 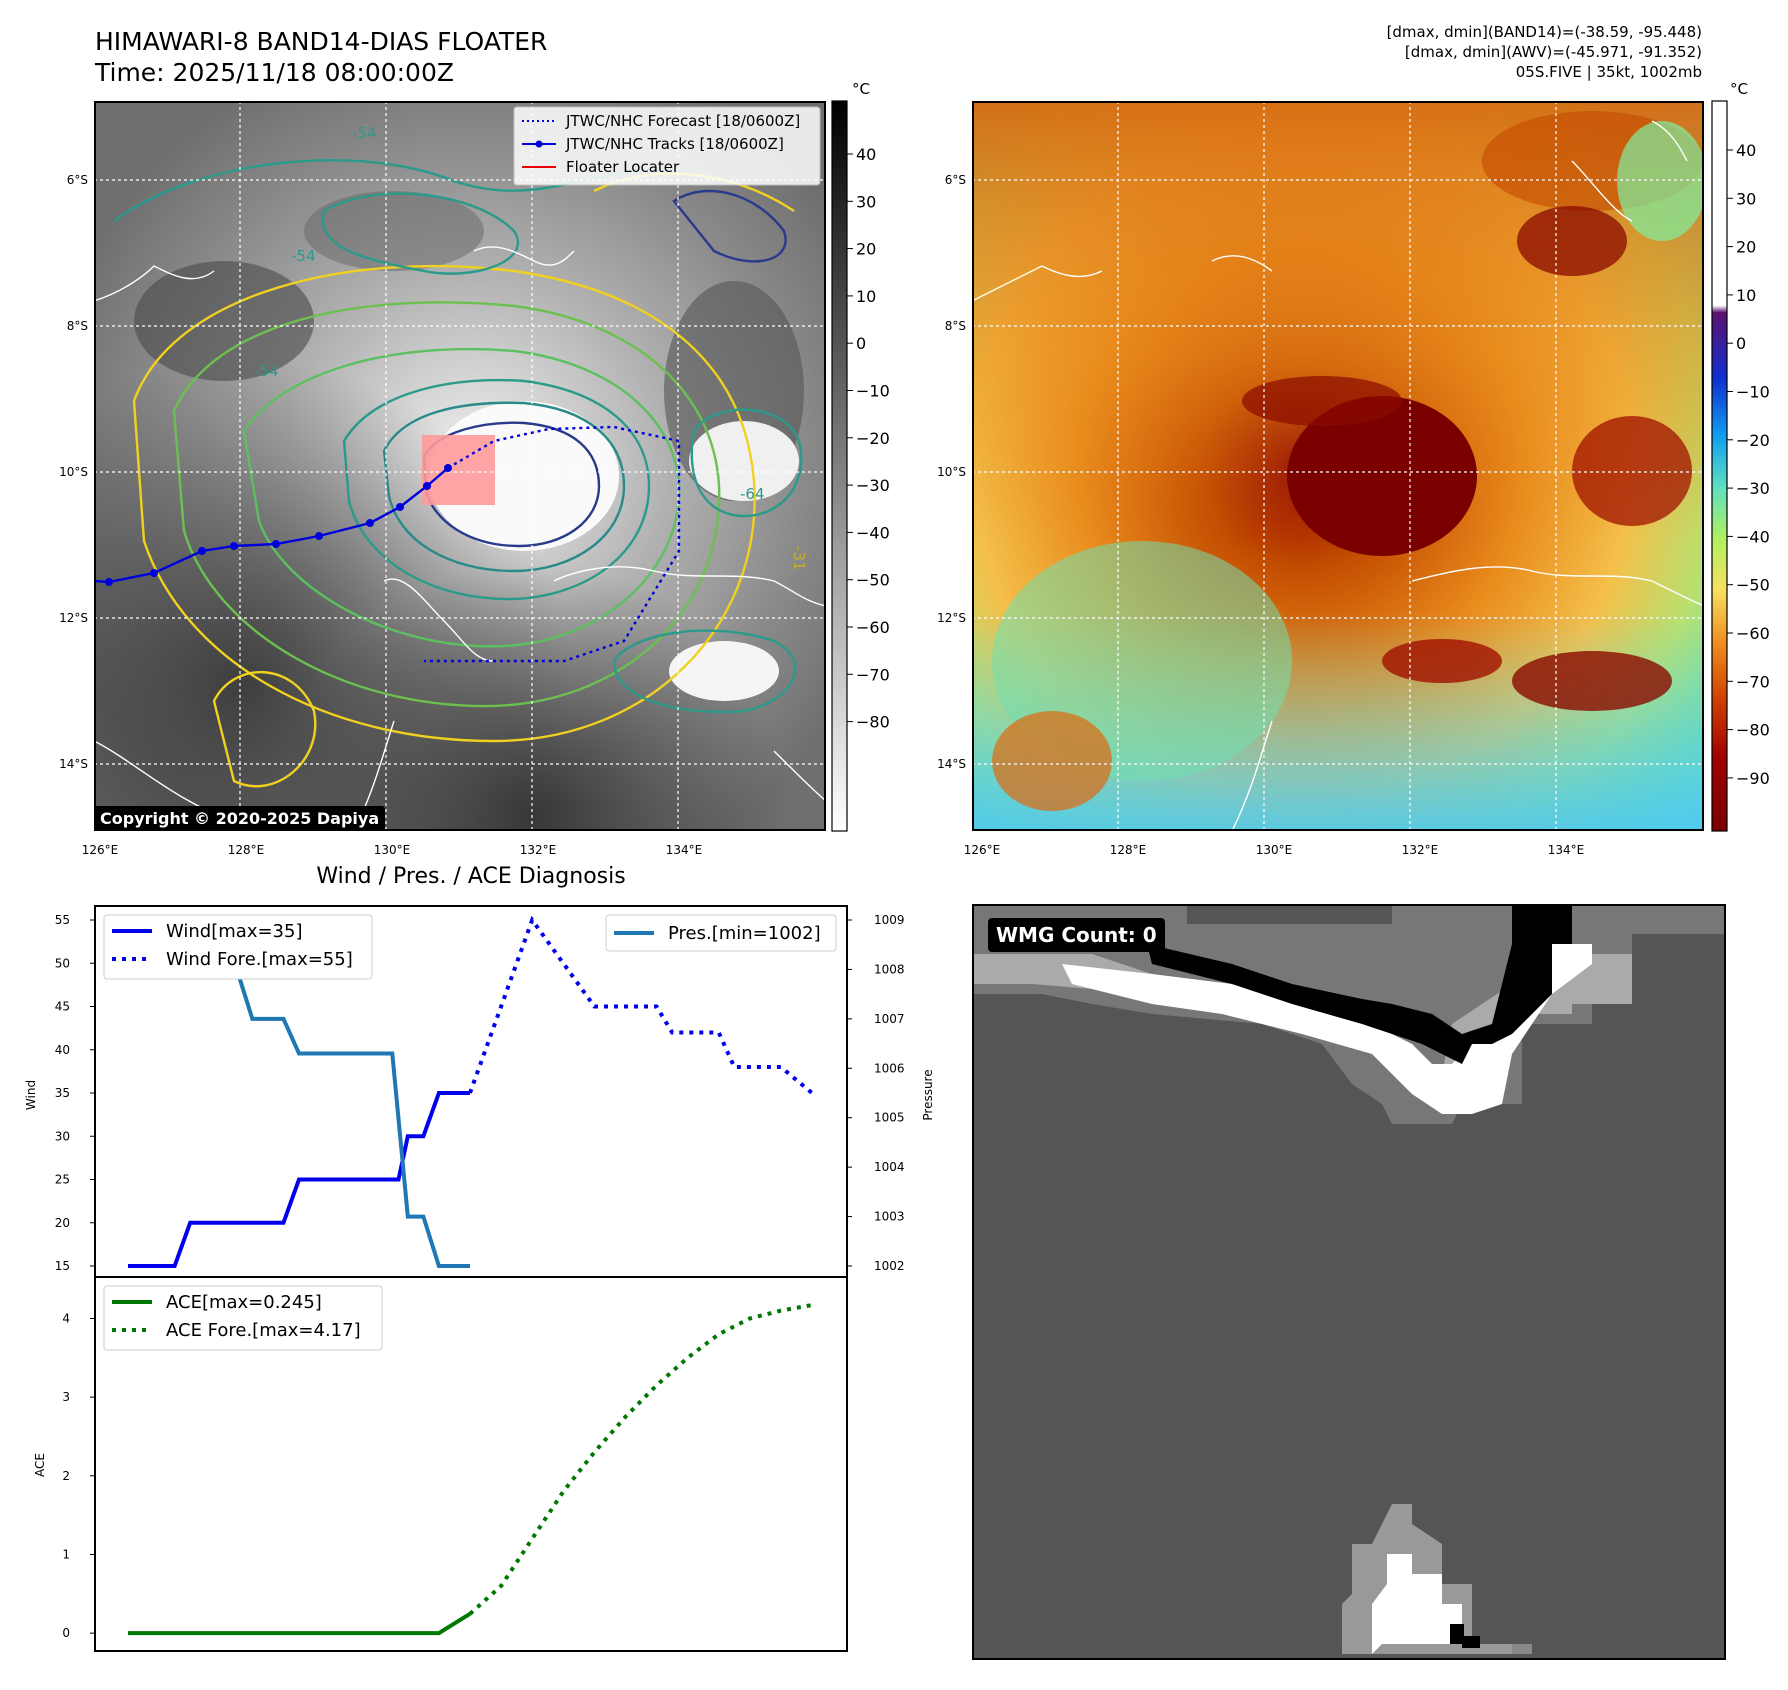 What do you see at coordinates (62, 1136) in the screenshot?
I see `wind-ytick-label: 30` at bounding box center [62, 1136].